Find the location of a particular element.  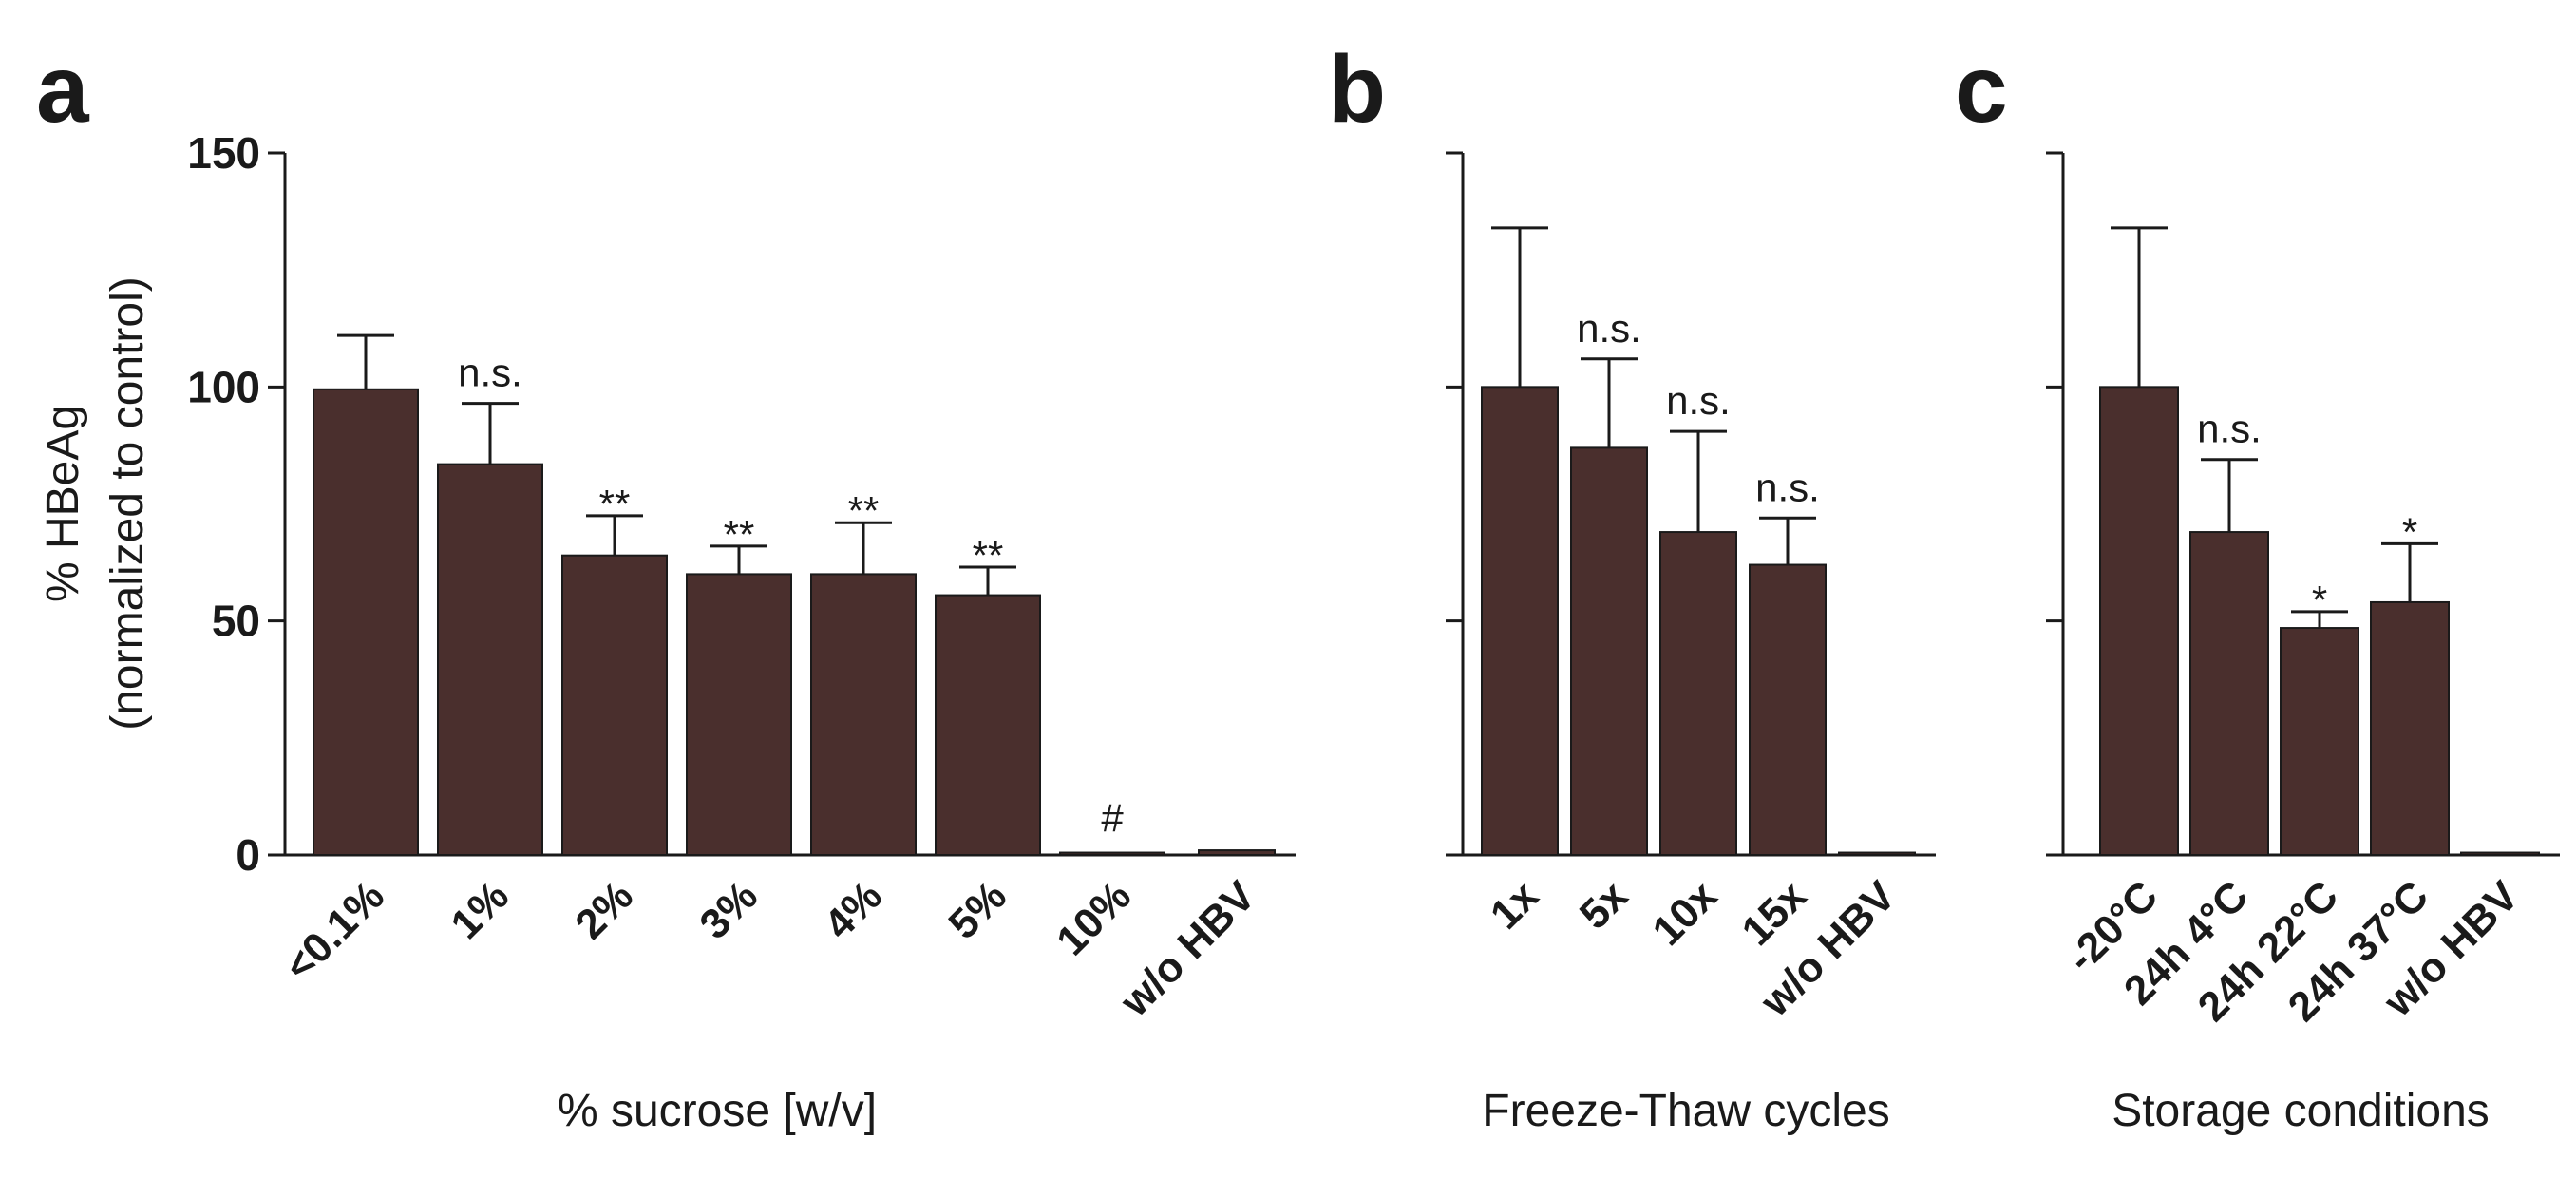

x-axis-title: % sucrose [w/v] is located at coordinates (717, 1111).